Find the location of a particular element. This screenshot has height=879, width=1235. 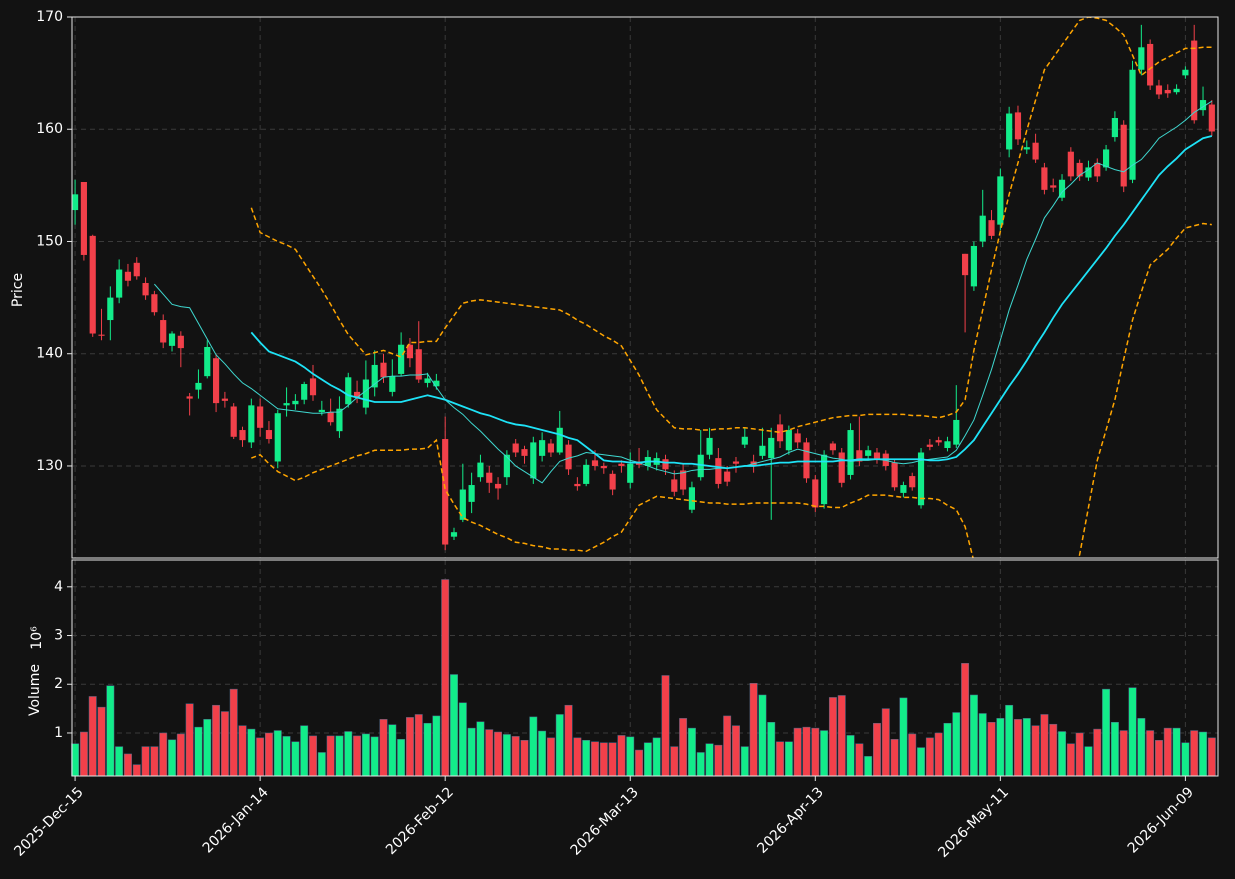

y-axis-label: Volume is located at coordinates (35, 690).